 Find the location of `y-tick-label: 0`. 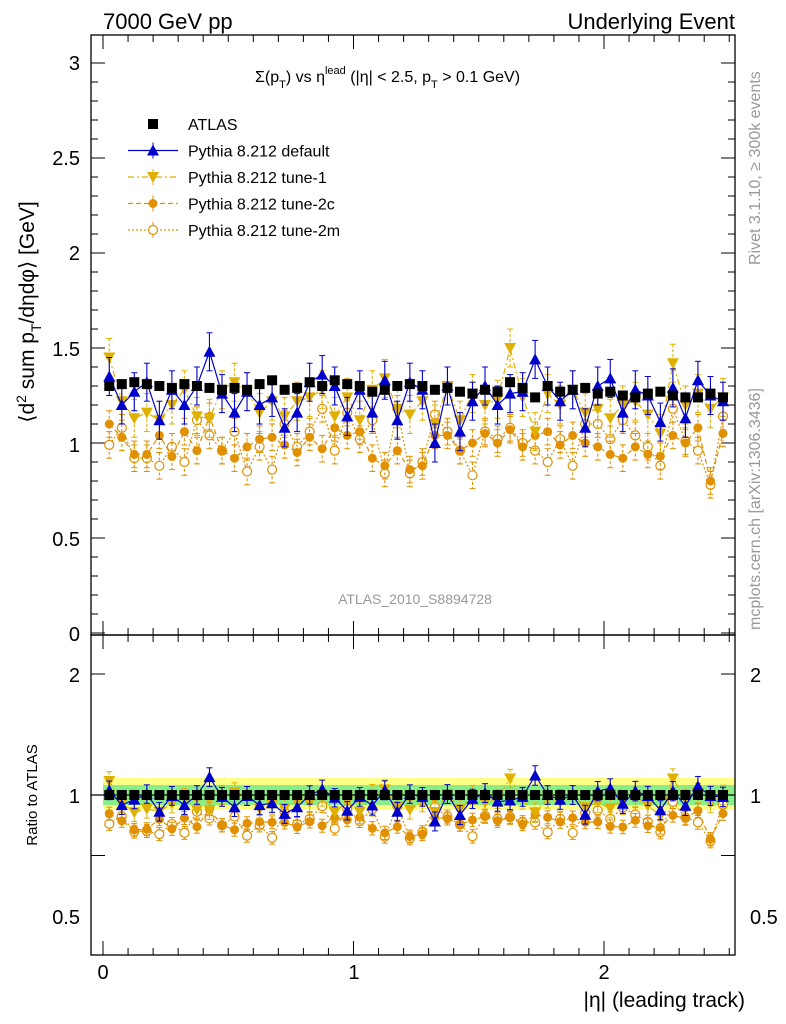

y-tick-label: 0 is located at coordinates (74, 635).